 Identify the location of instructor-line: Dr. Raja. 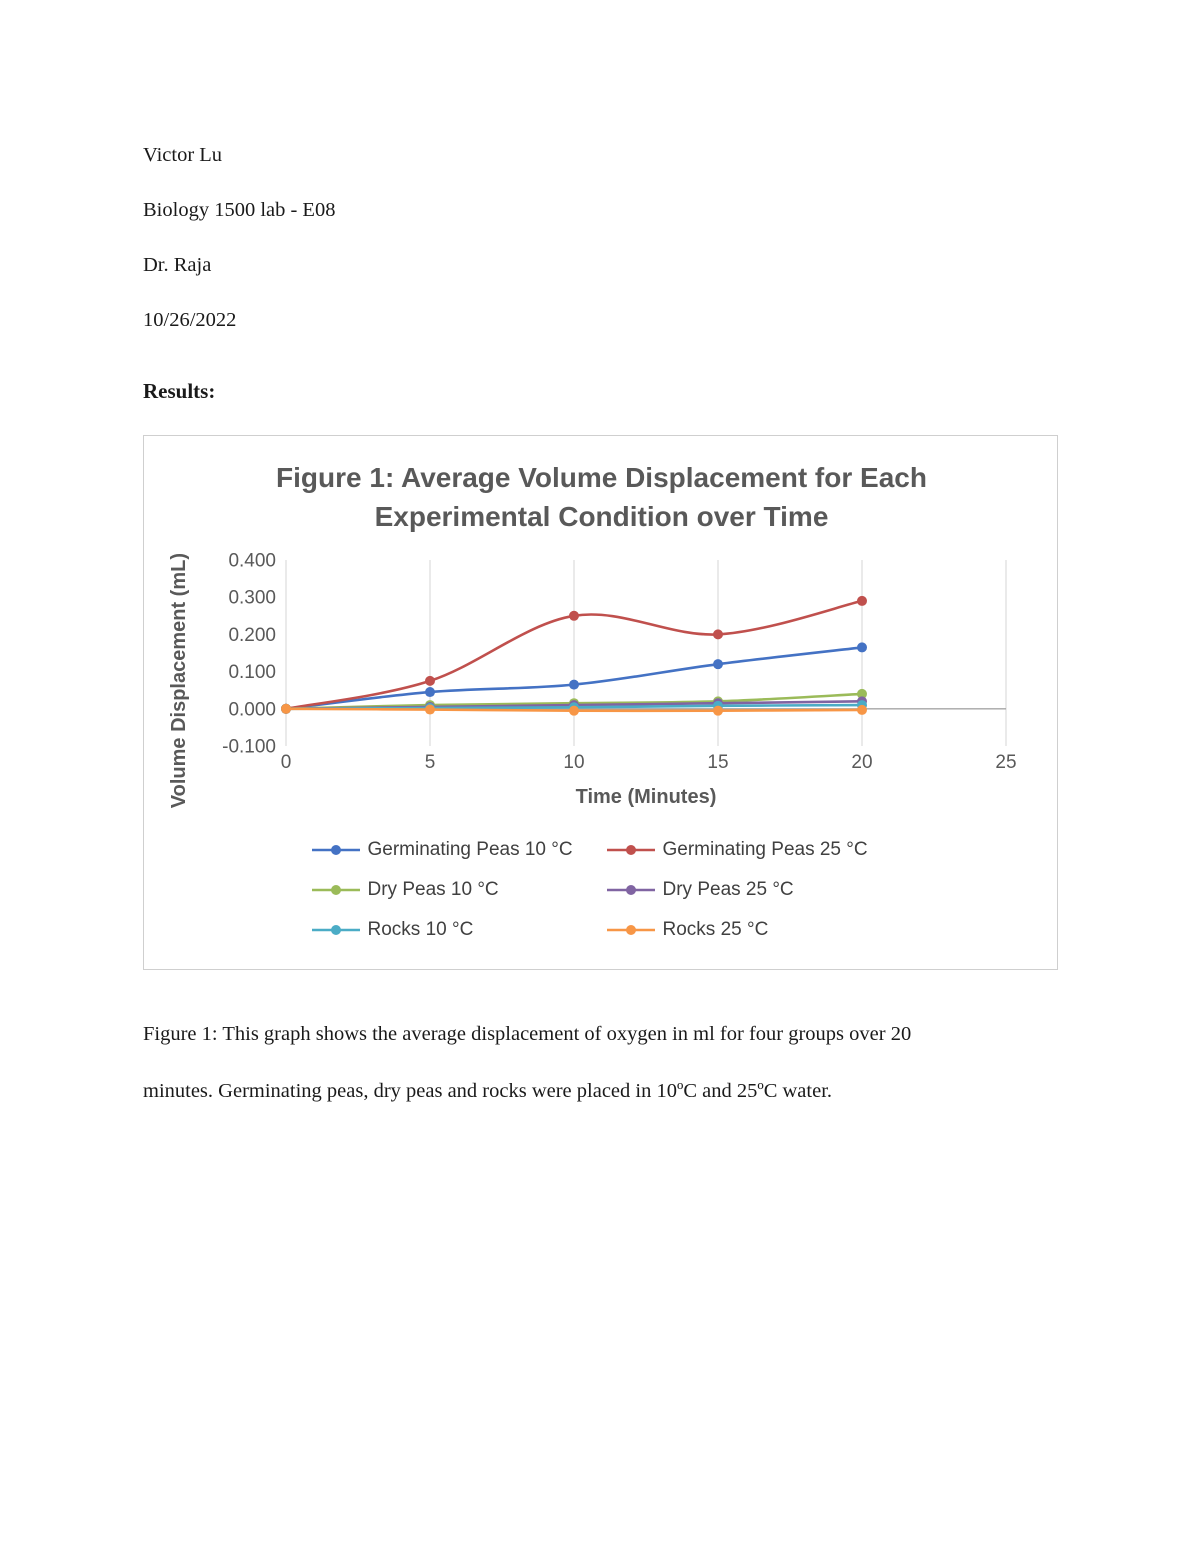
(177, 265).